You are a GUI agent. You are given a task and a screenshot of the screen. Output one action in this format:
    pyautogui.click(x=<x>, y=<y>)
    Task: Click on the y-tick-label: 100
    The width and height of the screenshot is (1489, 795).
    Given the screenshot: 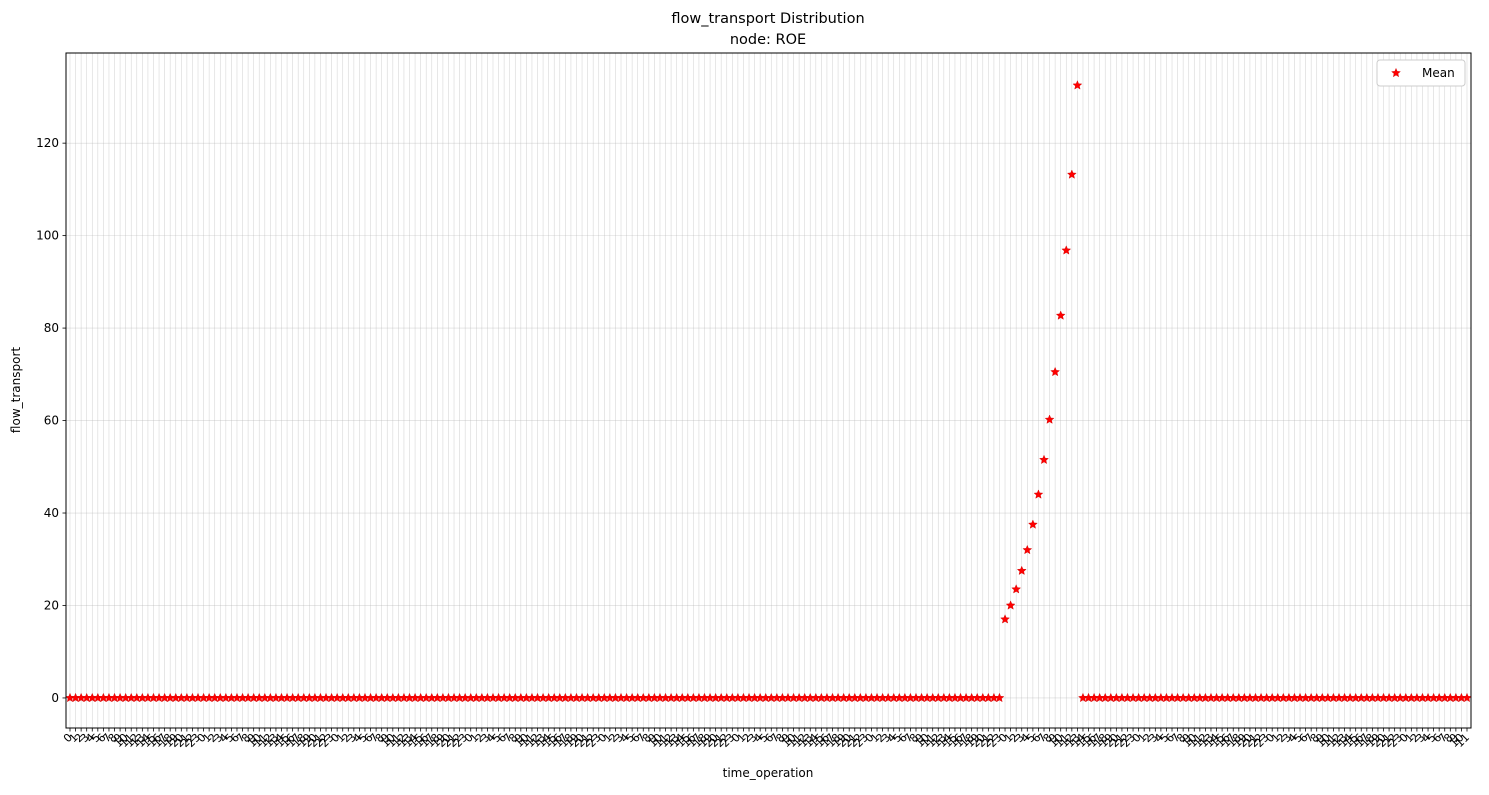 What is the action you would take?
    pyautogui.click(x=47, y=236)
    